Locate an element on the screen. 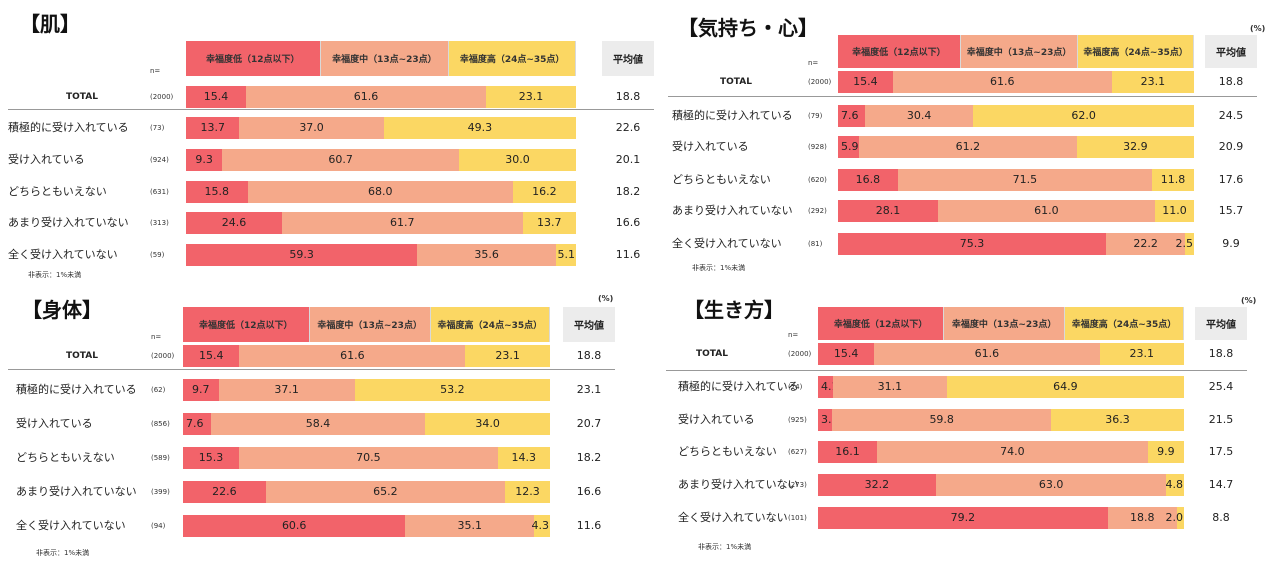  chart-title: 【身体】 is located at coordinates (62, 310).